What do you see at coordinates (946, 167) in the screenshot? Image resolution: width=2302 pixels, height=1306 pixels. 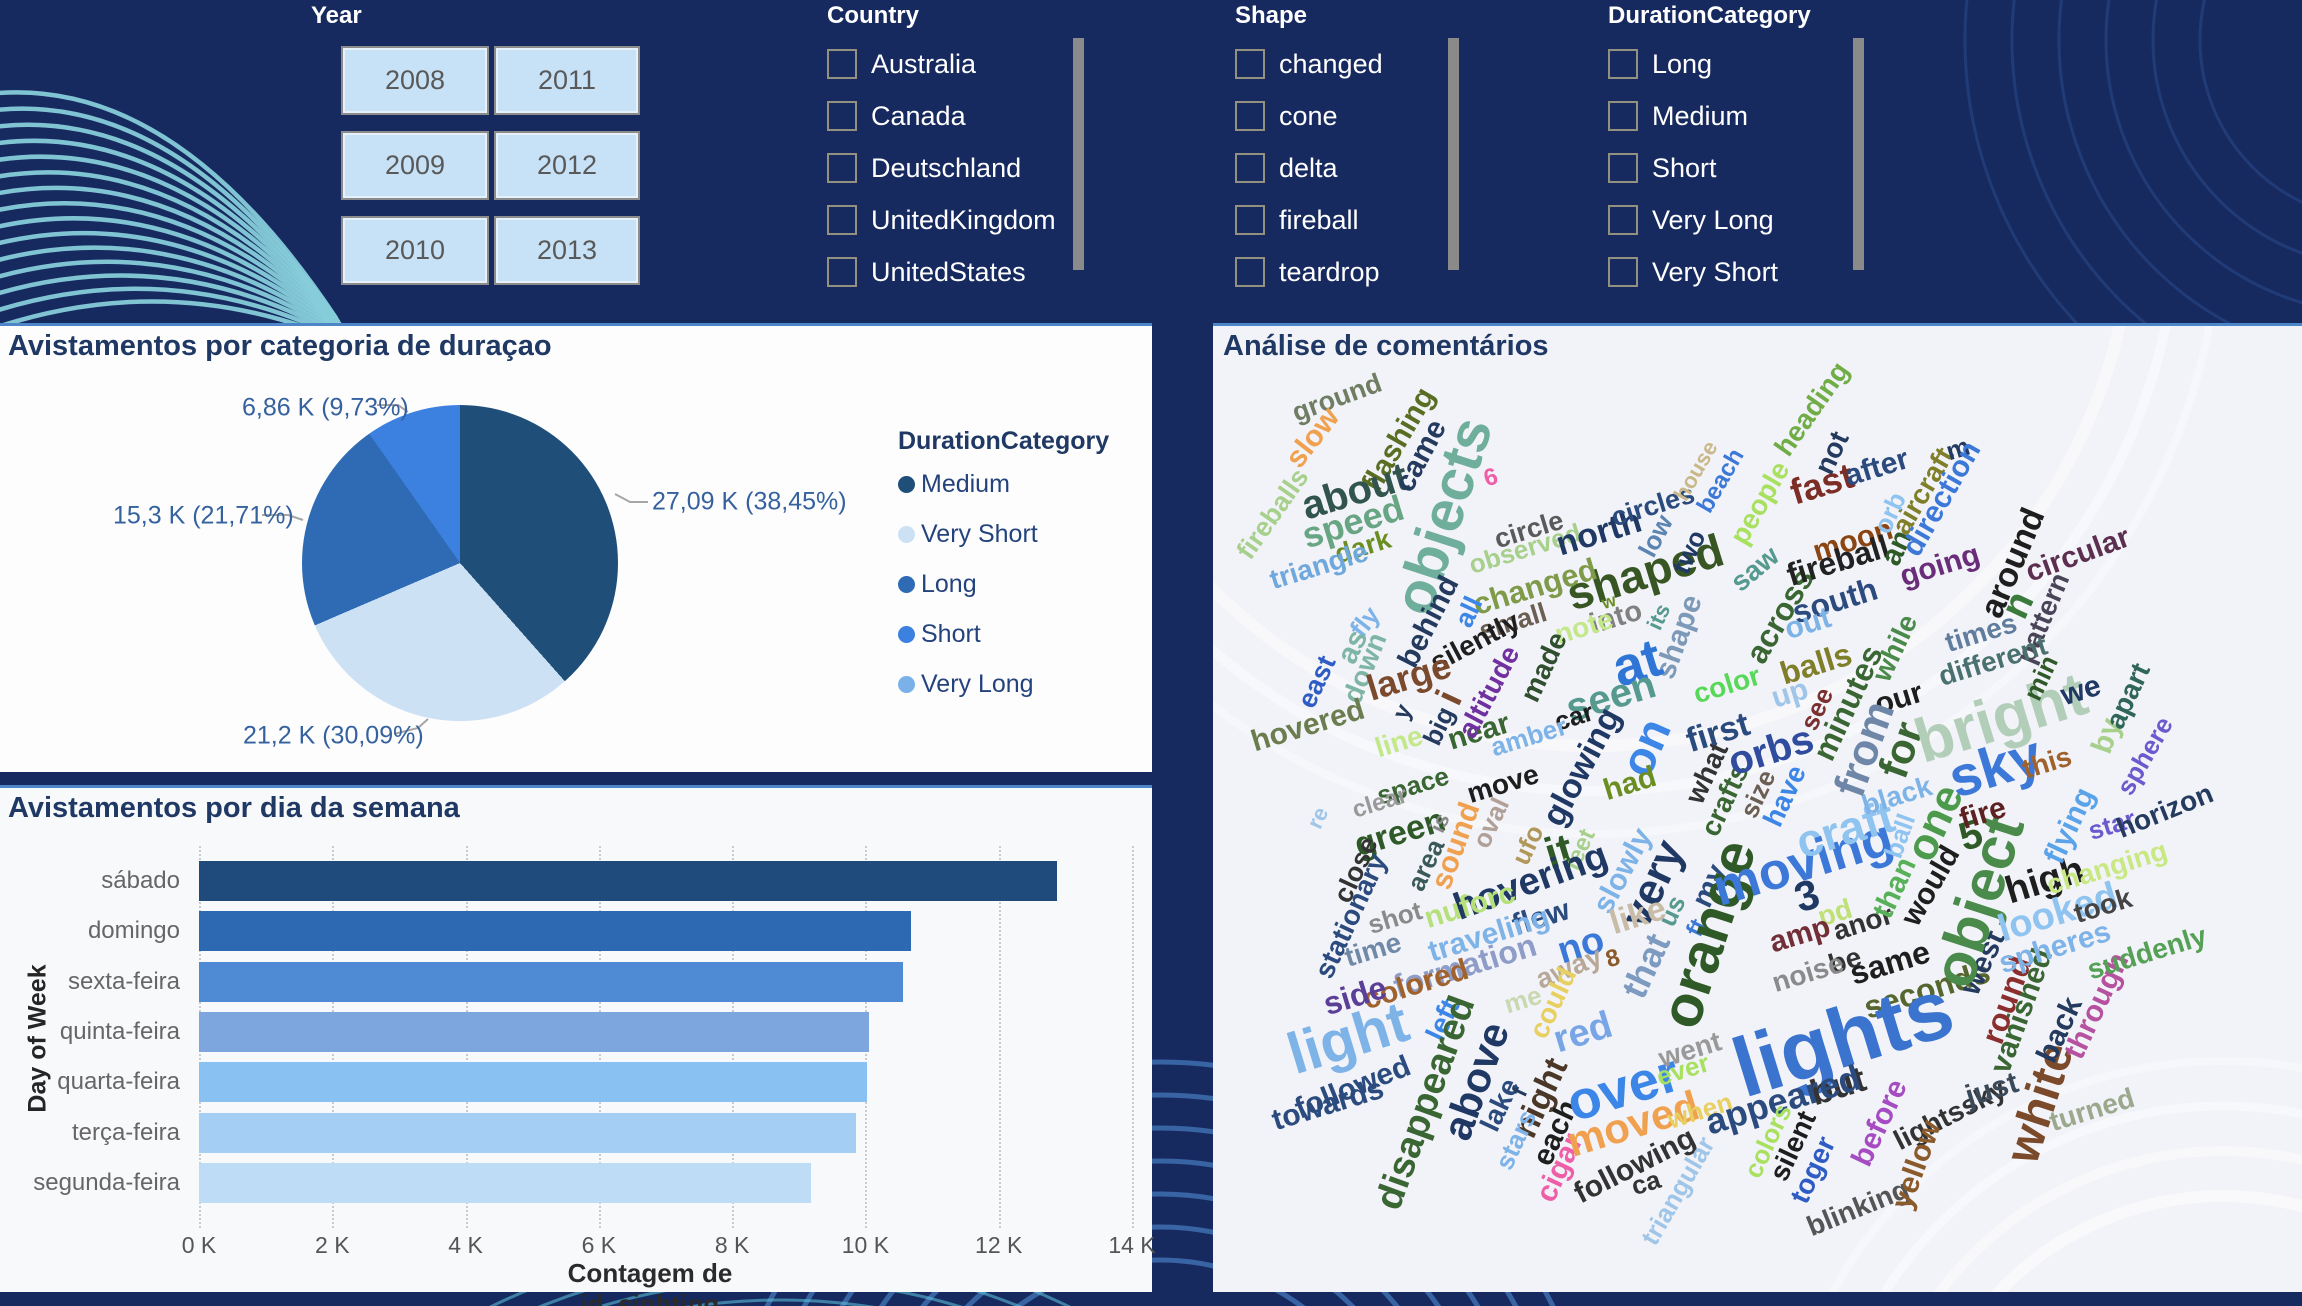 I see `checkbox-label: Deutschland` at bounding box center [946, 167].